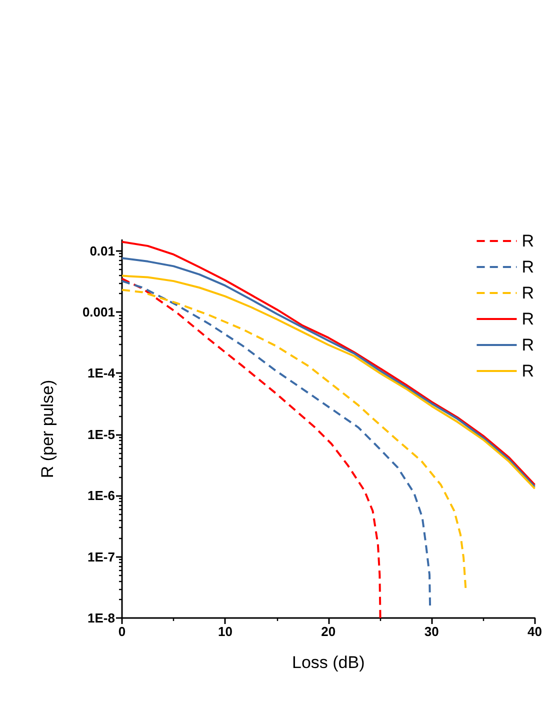 The height and width of the screenshot is (705, 545). Describe the element at coordinates (535, 631) in the screenshot. I see `x-tick-label: 40` at that location.